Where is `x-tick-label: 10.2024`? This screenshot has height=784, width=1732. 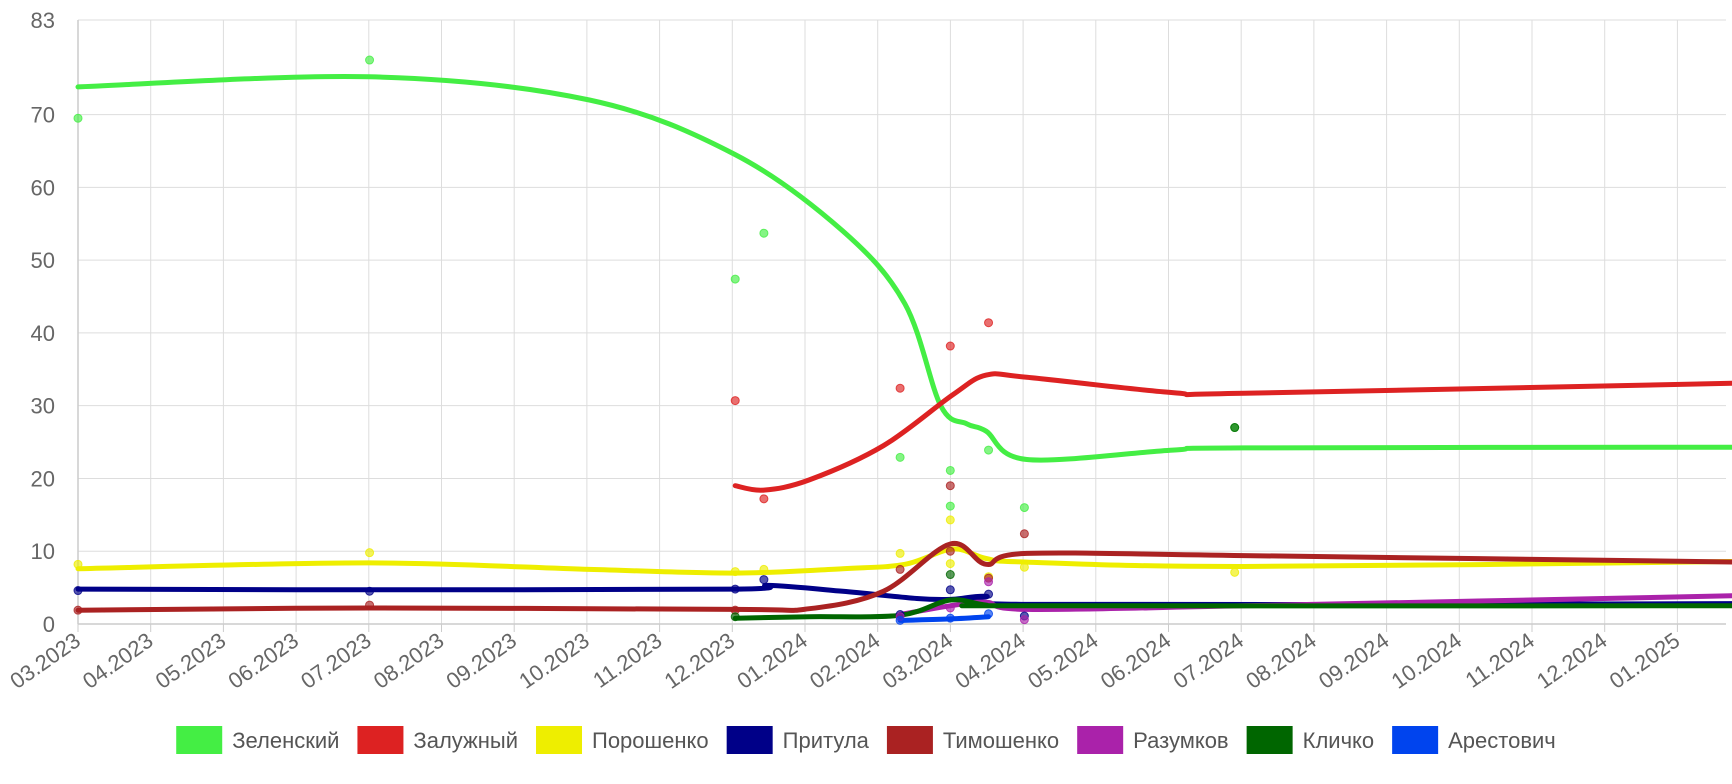
x-tick-label: 10.2024 is located at coordinates (1426, 661).